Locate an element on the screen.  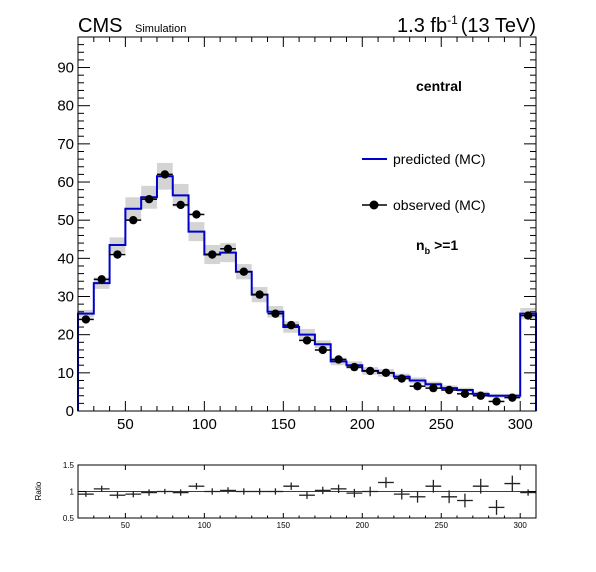
y-tick-label: 70 is located at coordinates (65, 144).